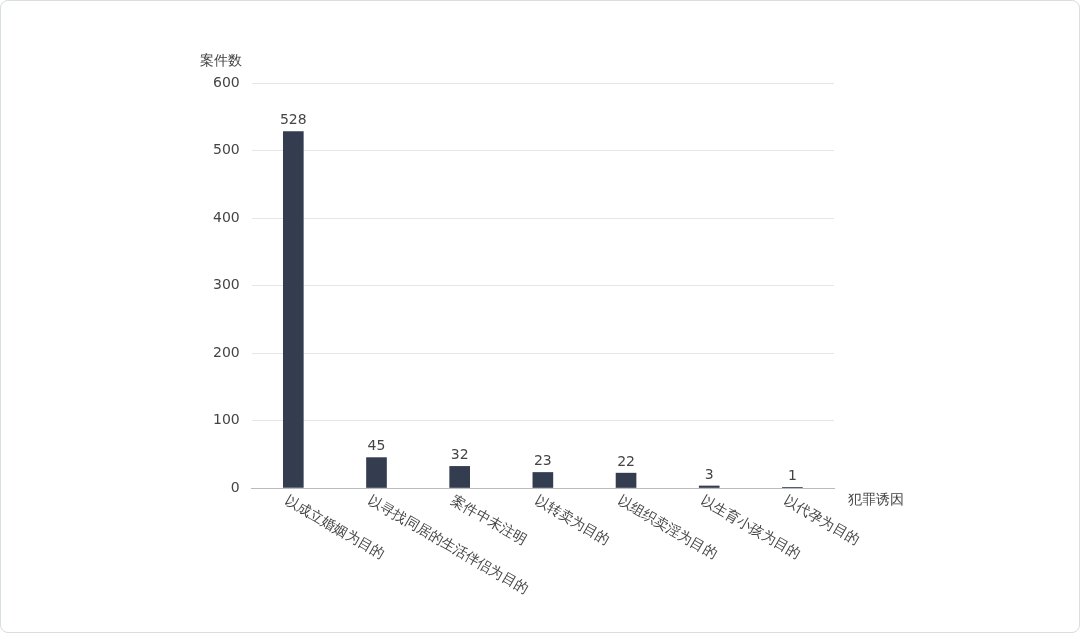 This screenshot has width=1080, height=633. Describe the element at coordinates (572, 519) in the screenshot. I see `x-tick-label: 以转卖为目的` at that location.